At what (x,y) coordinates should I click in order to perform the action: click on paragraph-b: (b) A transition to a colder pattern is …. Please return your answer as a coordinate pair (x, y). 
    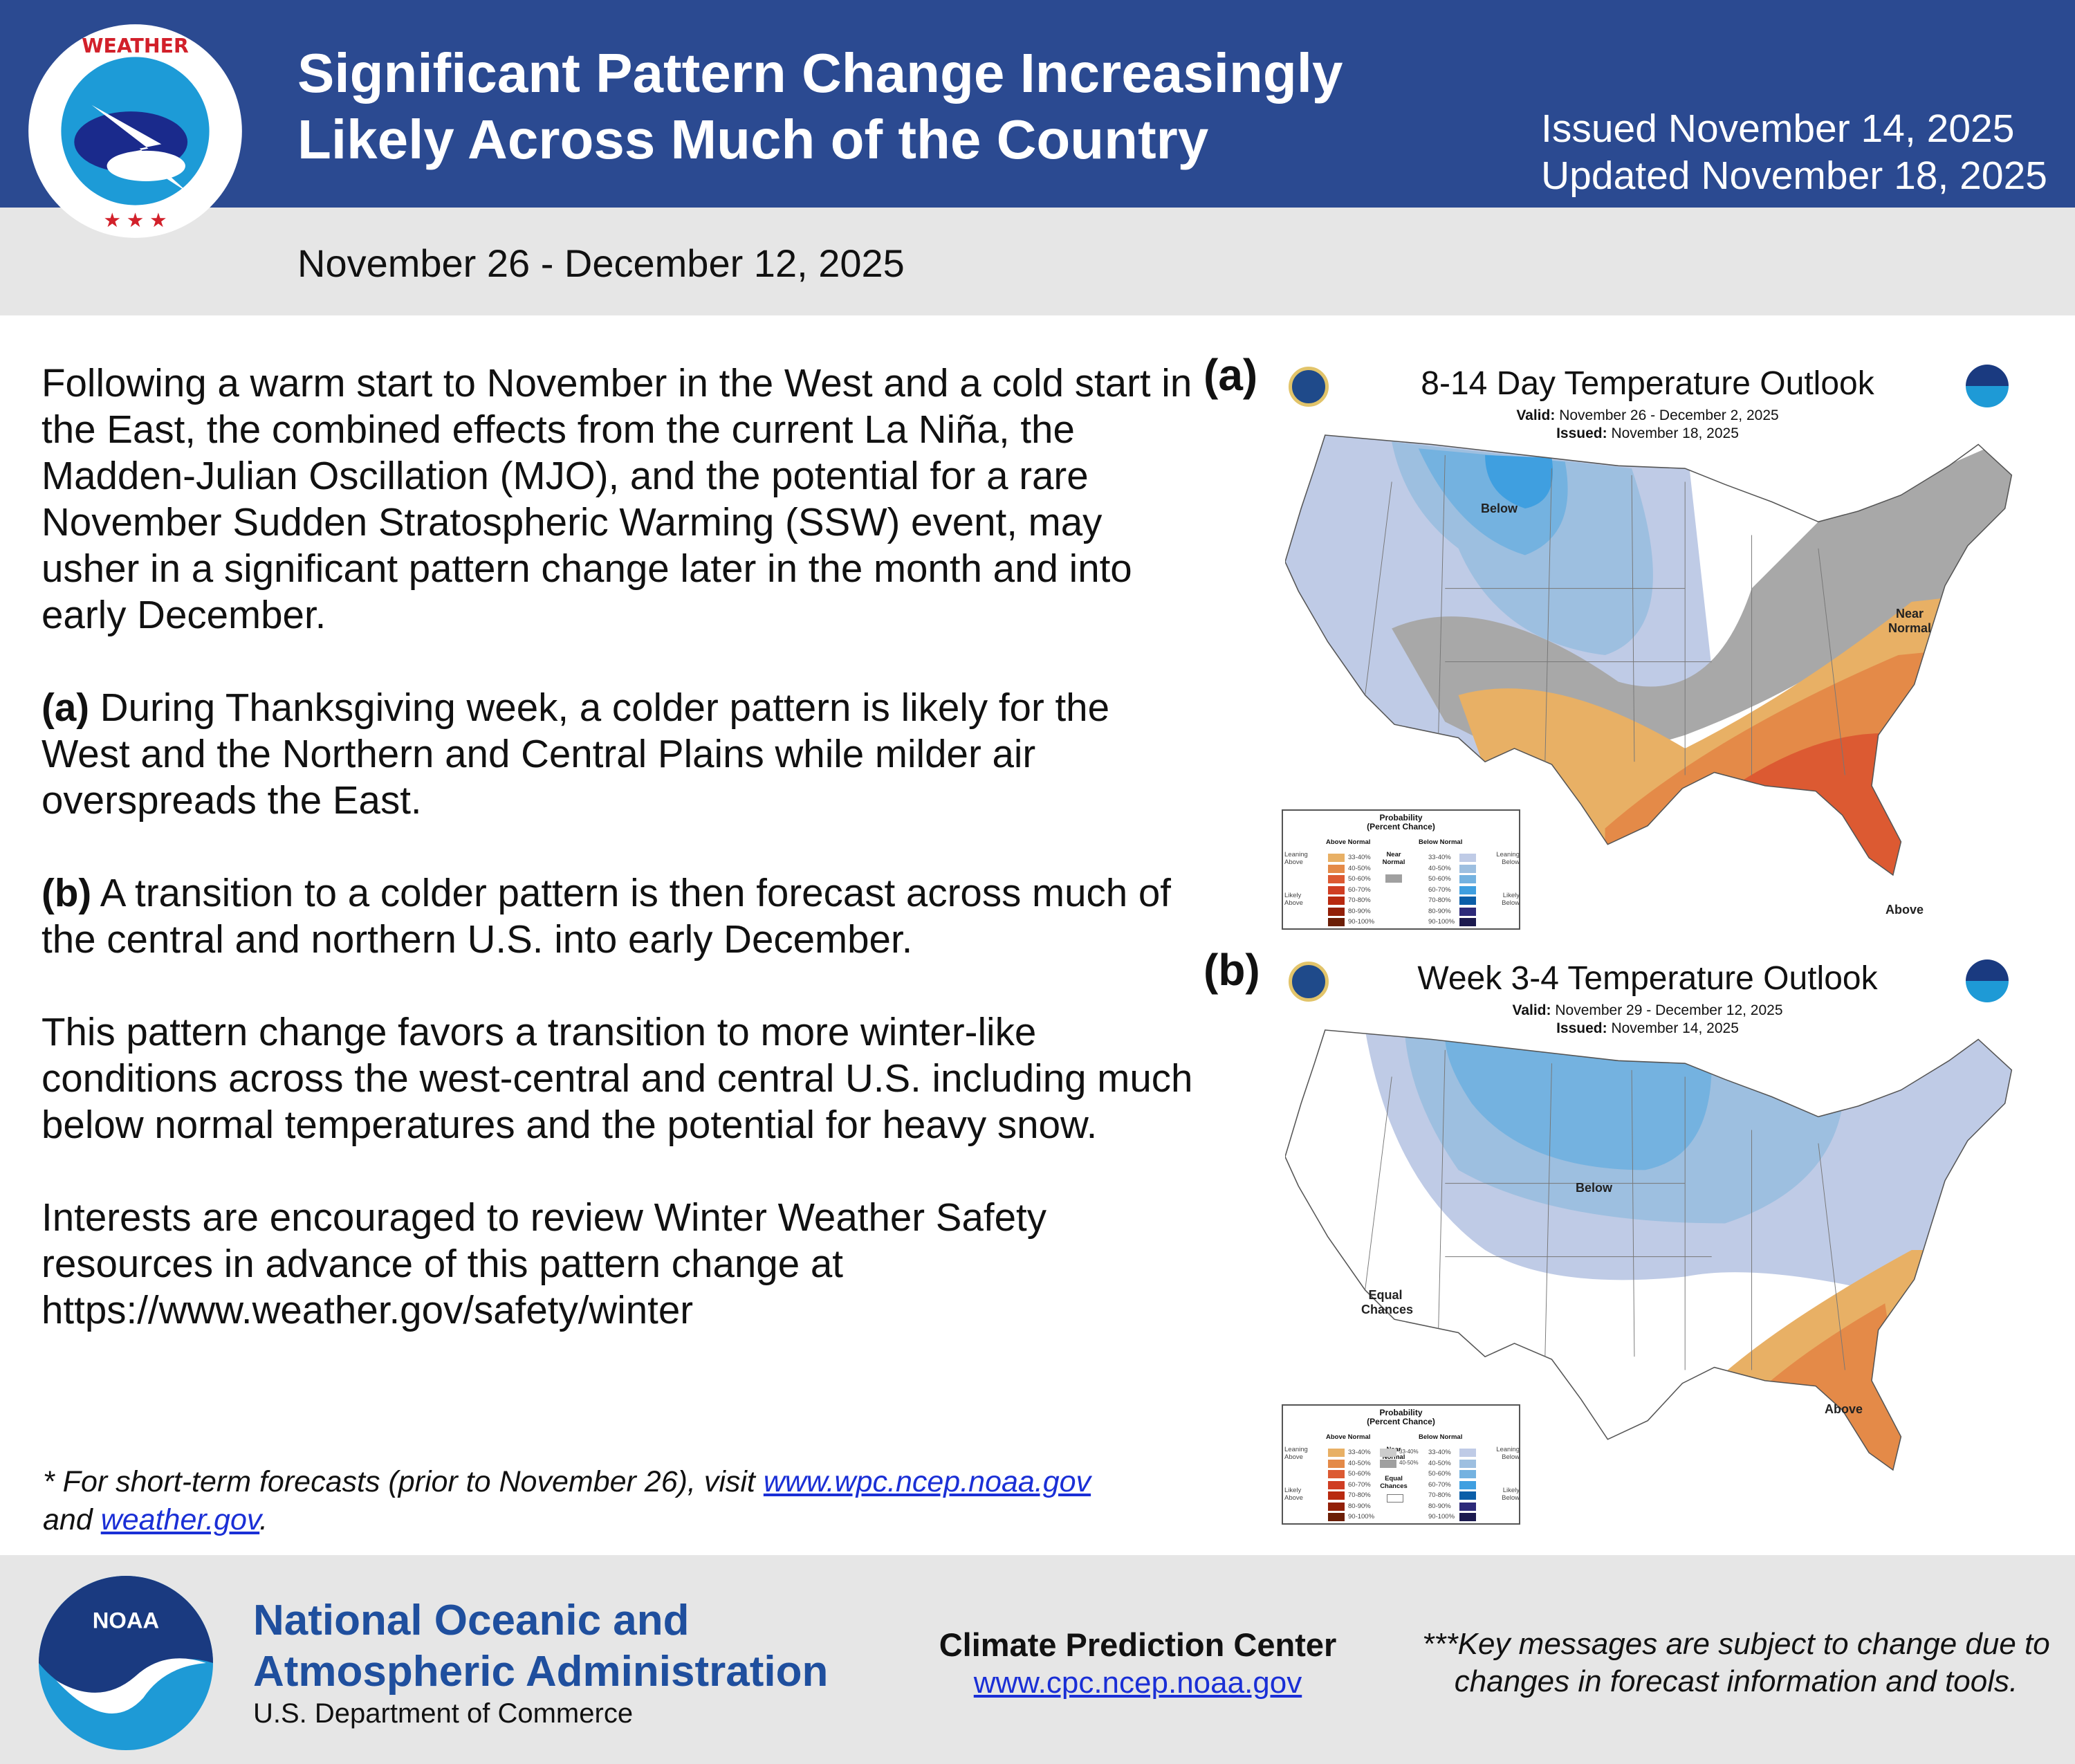
    Looking at the image, I should click on (623, 916).